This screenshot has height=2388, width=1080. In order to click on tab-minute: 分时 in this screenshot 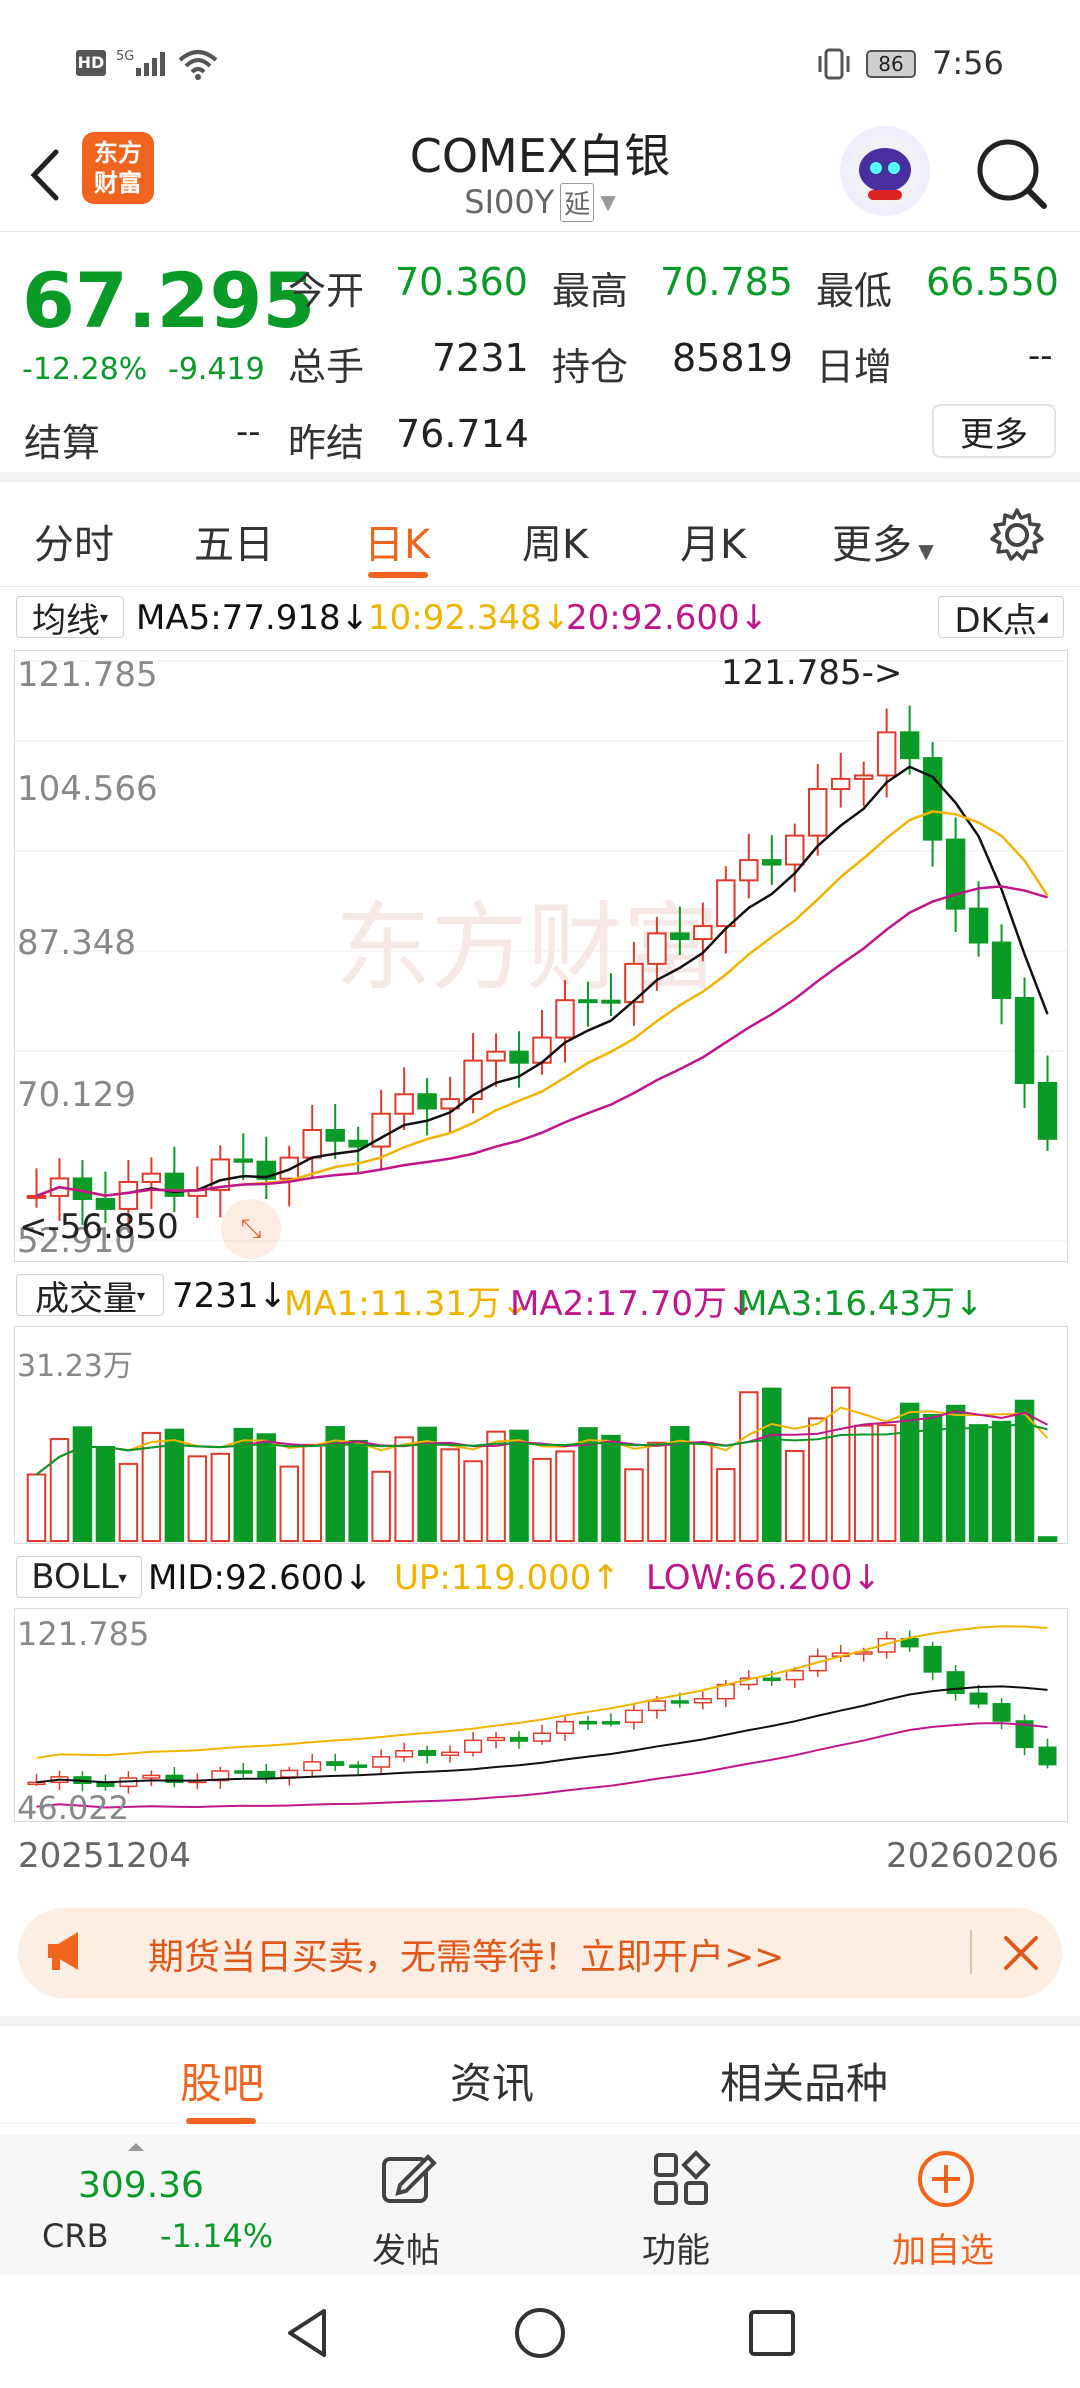, I will do `click(74, 545)`.